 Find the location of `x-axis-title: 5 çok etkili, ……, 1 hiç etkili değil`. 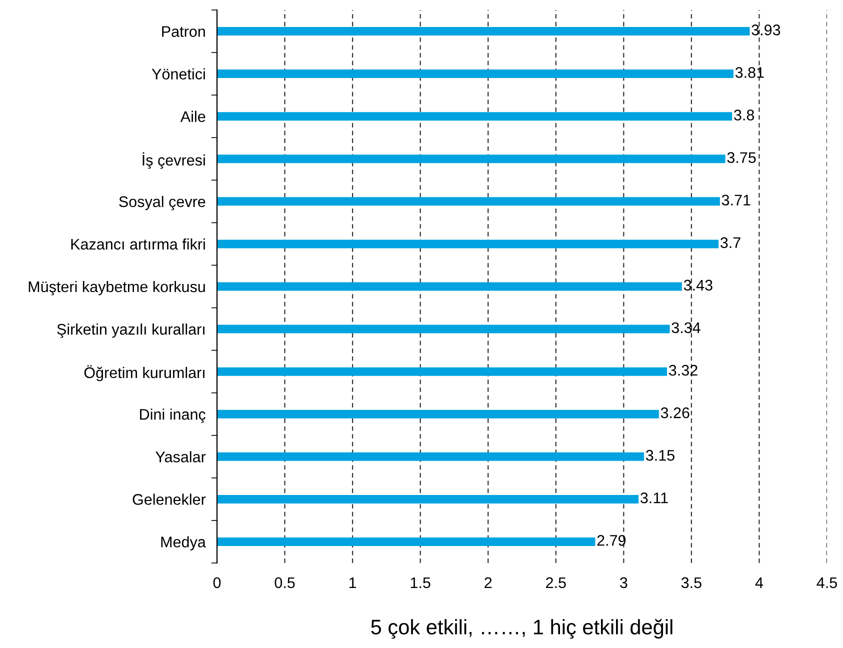

x-axis-title: 5 çok etkili, ……, 1 hiç etkili değil is located at coordinates (521, 628).